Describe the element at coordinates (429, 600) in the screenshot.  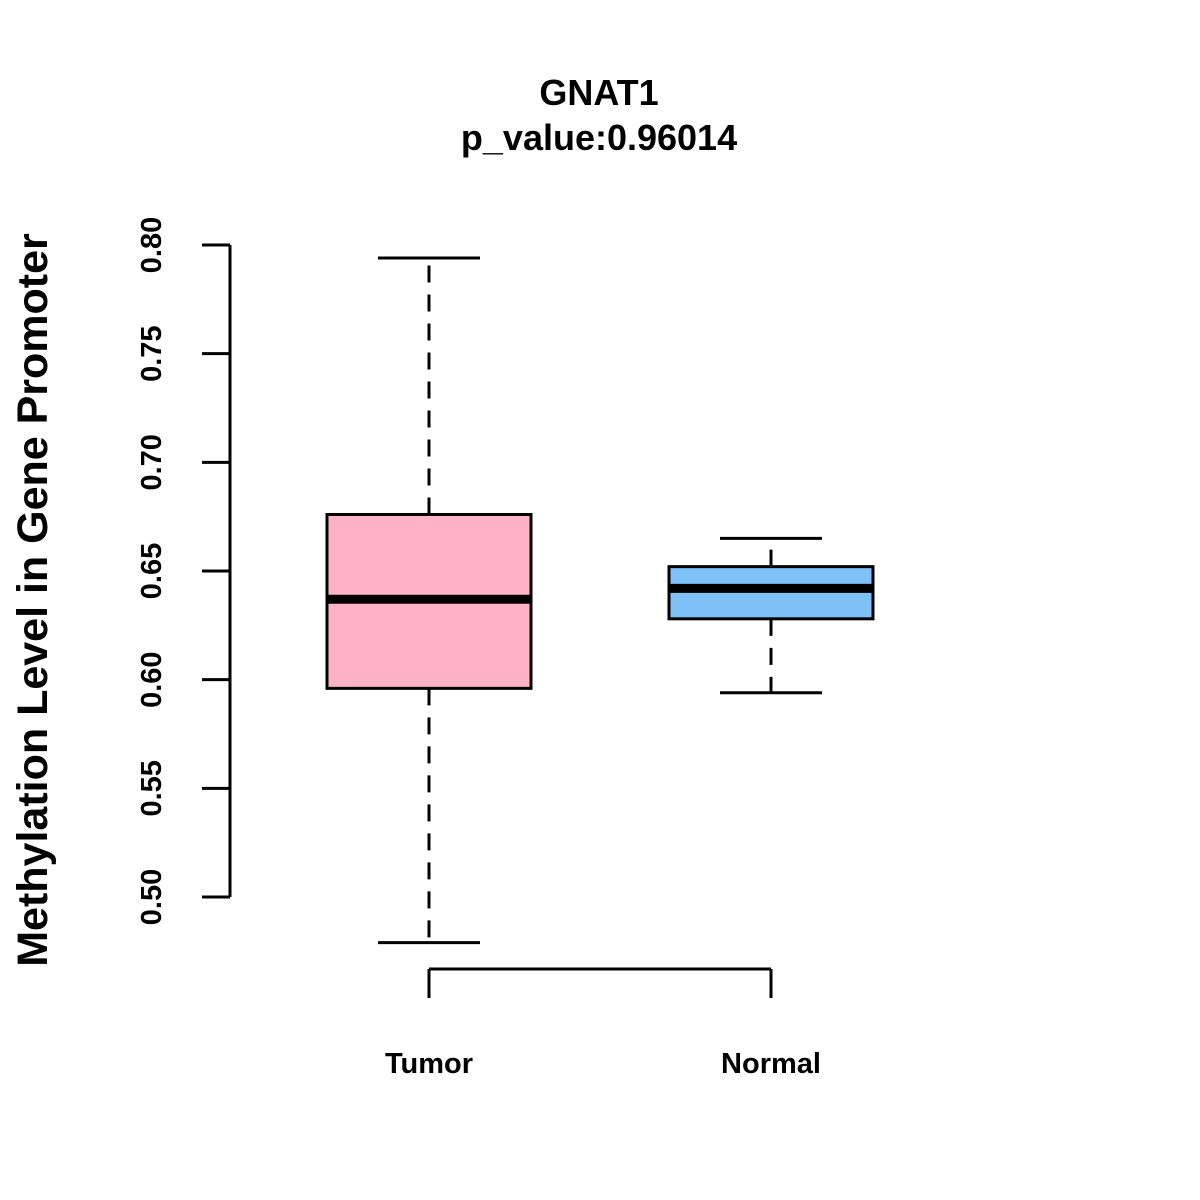
I see `box-tumor` at that location.